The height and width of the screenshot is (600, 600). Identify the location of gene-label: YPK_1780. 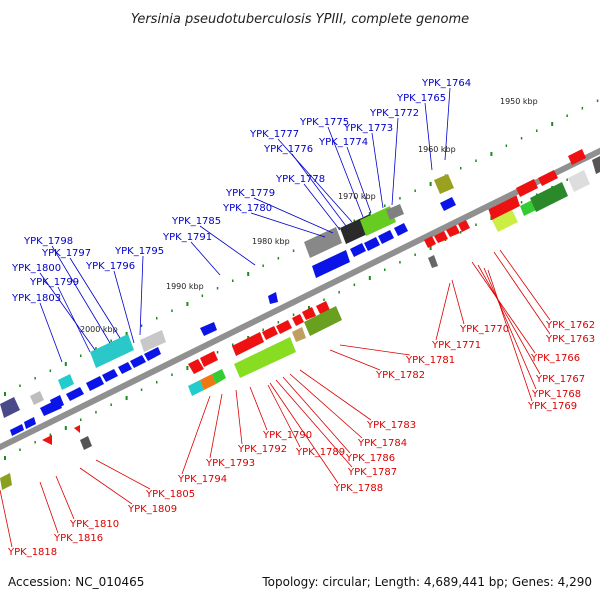
(247, 208).